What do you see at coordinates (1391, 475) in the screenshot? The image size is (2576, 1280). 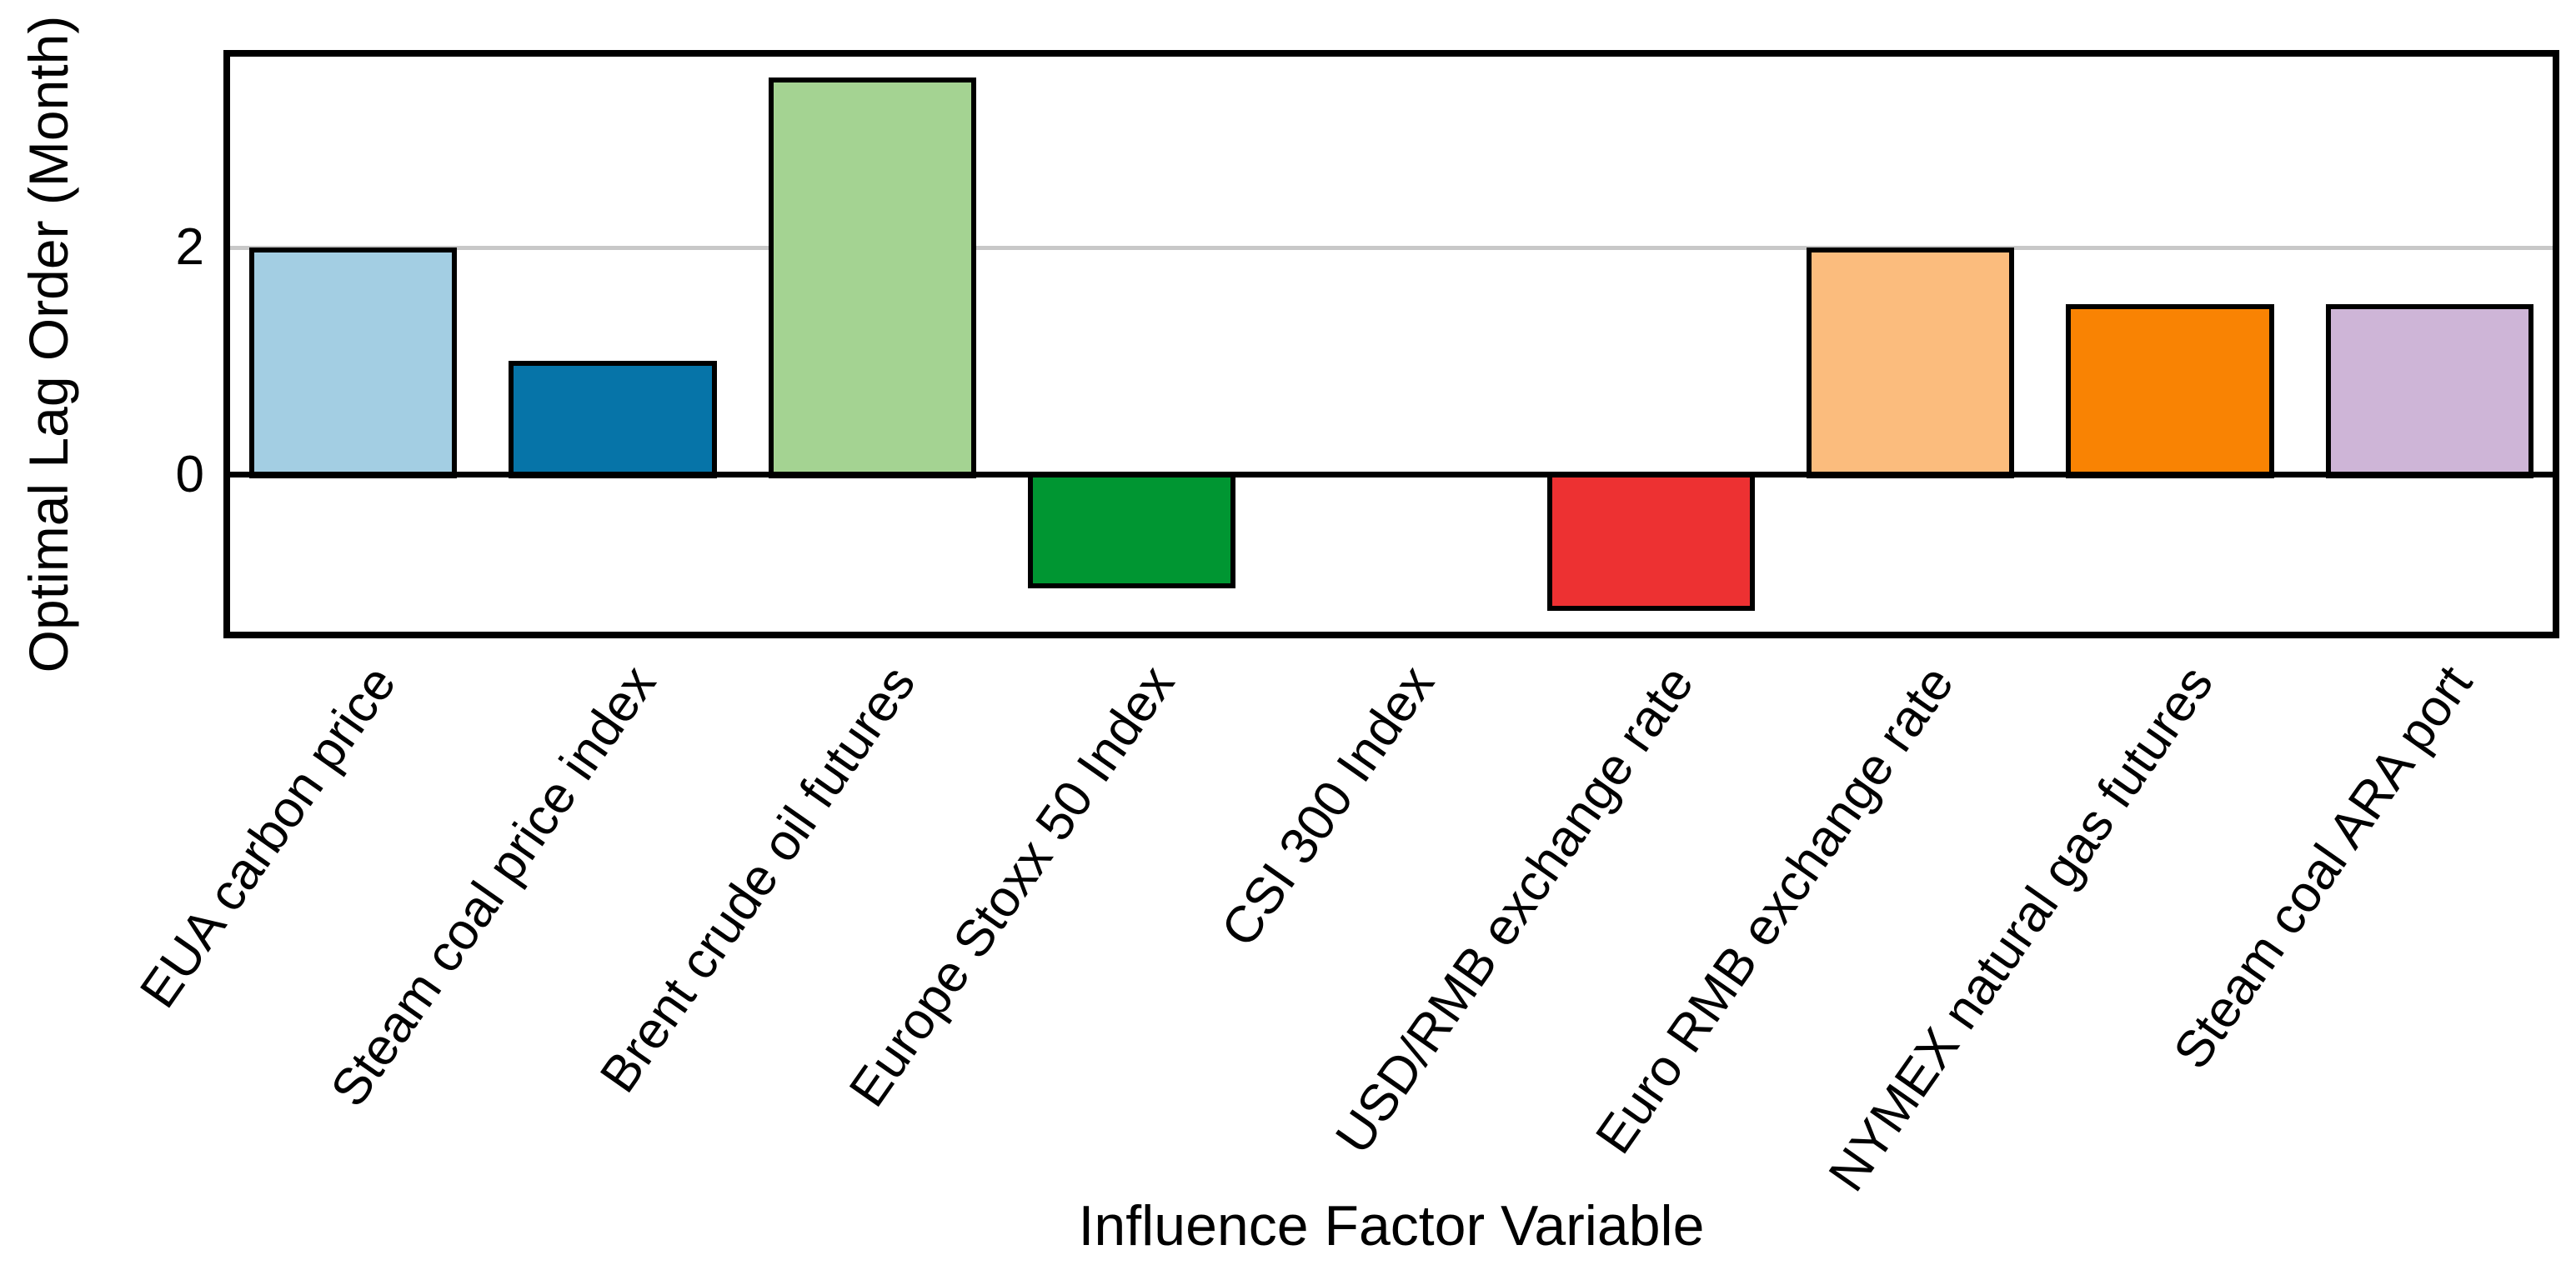 I see `zero-baseline` at bounding box center [1391, 475].